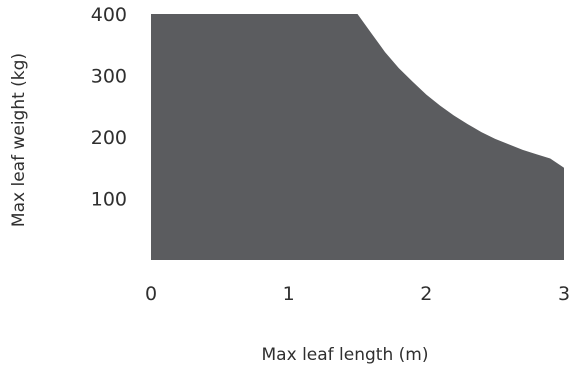 The image size is (572, 369). Describe the element at coordinates (109, 138) in the screenshot. I see `y-tick-label: 200` at that location.